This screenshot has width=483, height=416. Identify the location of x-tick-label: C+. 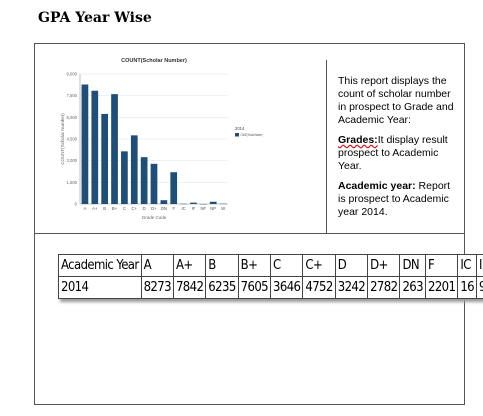
(135, 208).